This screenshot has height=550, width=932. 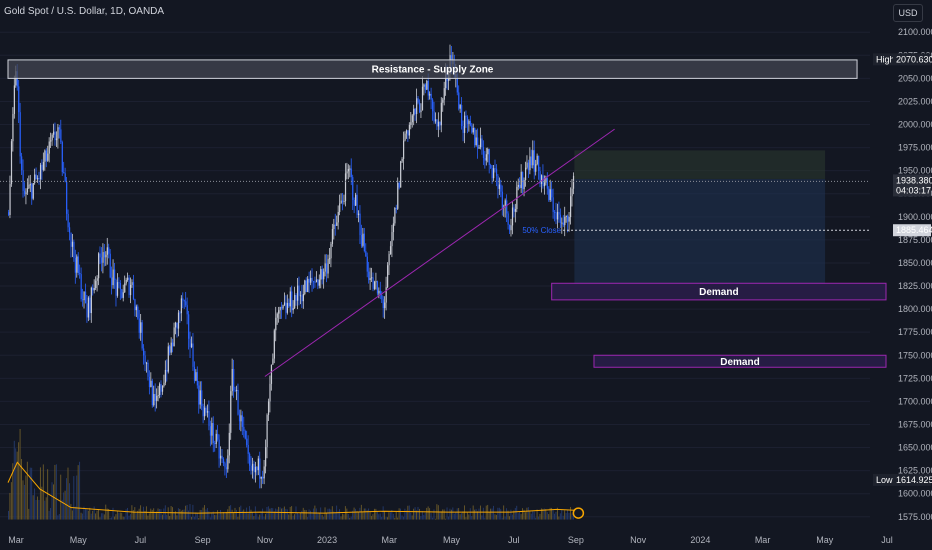 What do you see at coordinates (908, 13) in the screenshot?
I see `currency-button: USD` at bounding box center [908, 13].